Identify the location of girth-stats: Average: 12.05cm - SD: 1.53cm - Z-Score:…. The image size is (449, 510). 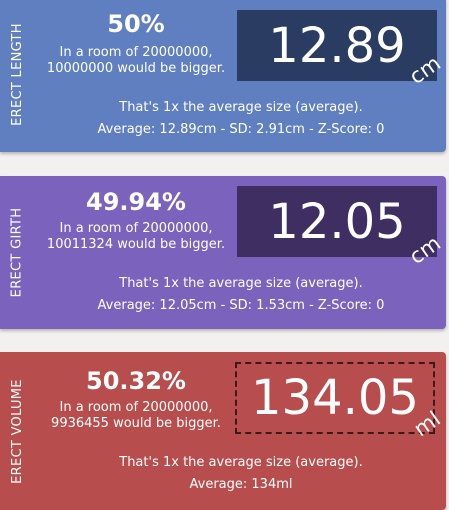
(241, 305).